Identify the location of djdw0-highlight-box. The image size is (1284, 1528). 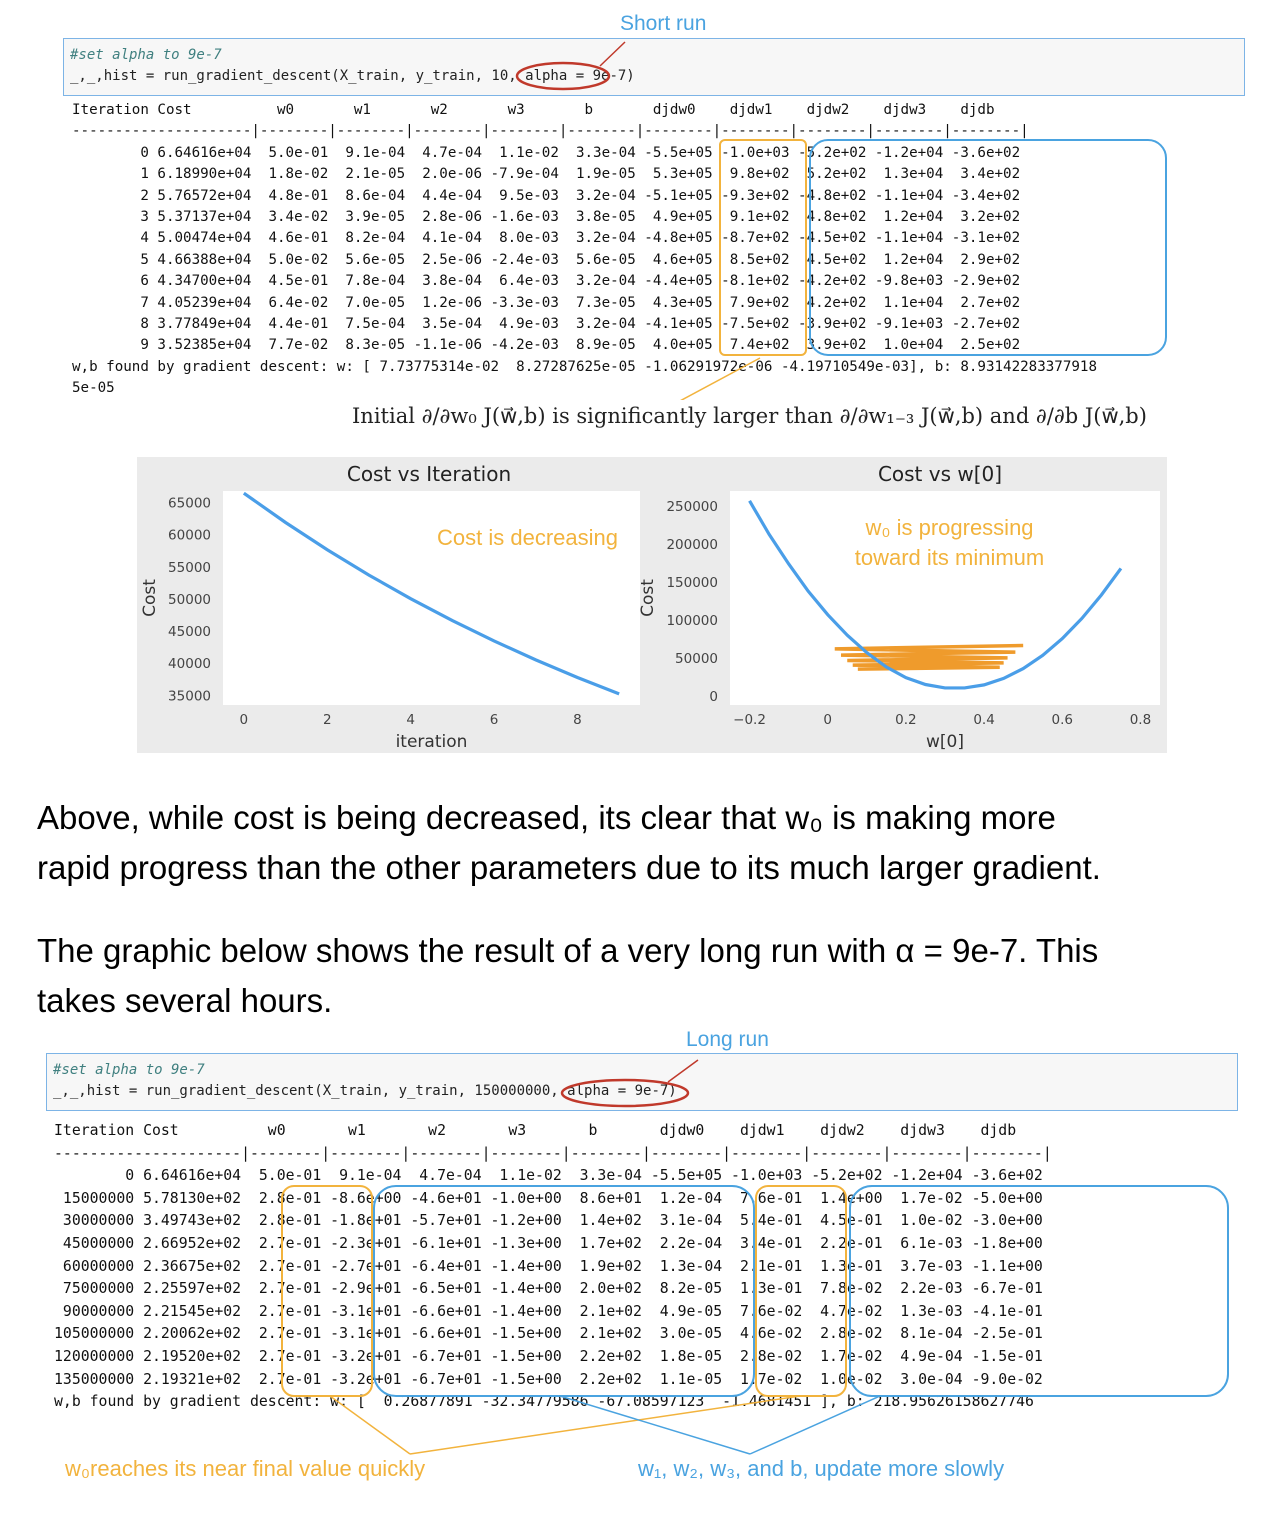
(763, 247).